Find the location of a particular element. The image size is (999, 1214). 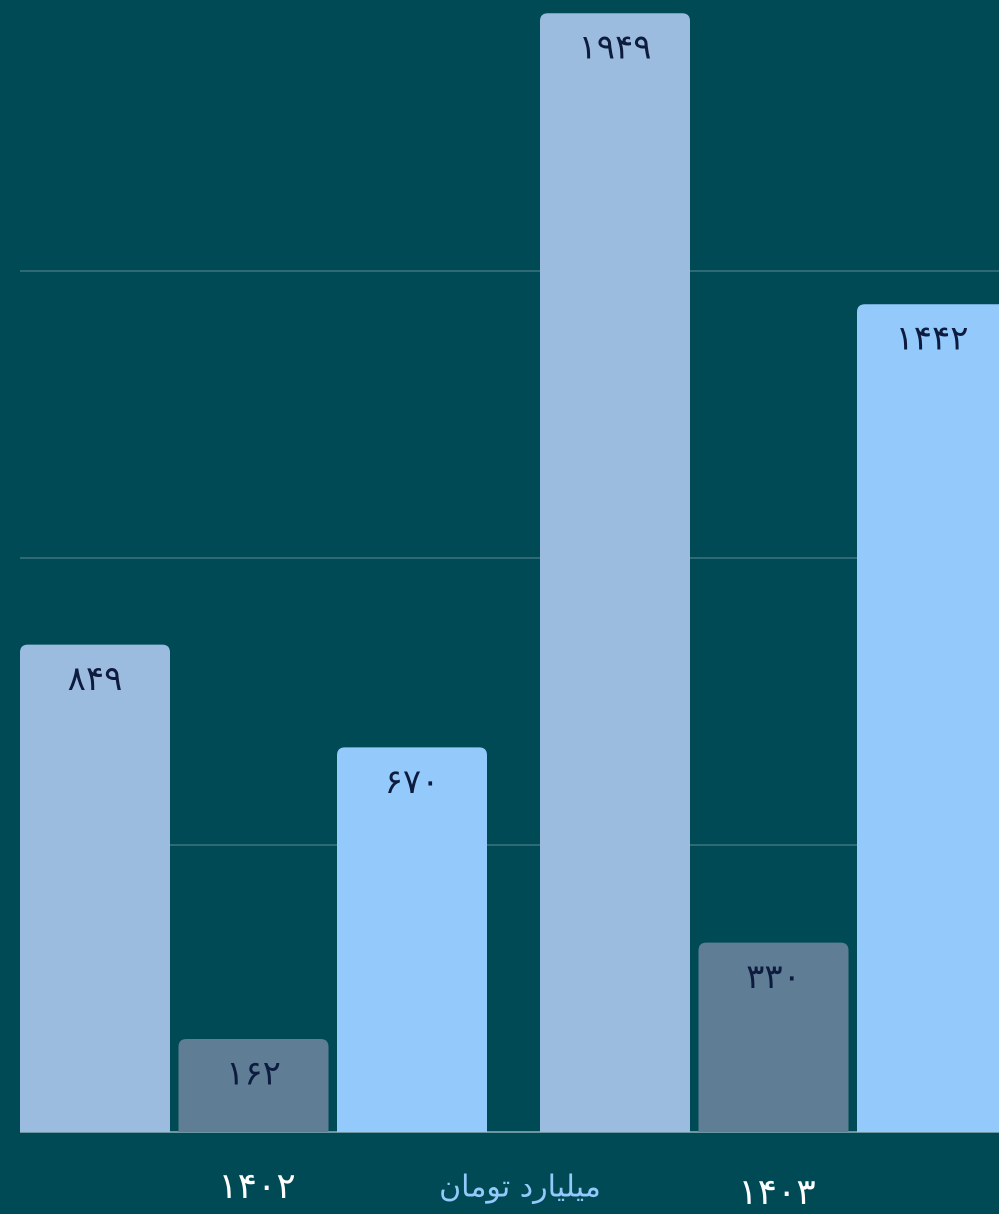

value-label: ۶۷۰ is located at coordinates (412, 782).